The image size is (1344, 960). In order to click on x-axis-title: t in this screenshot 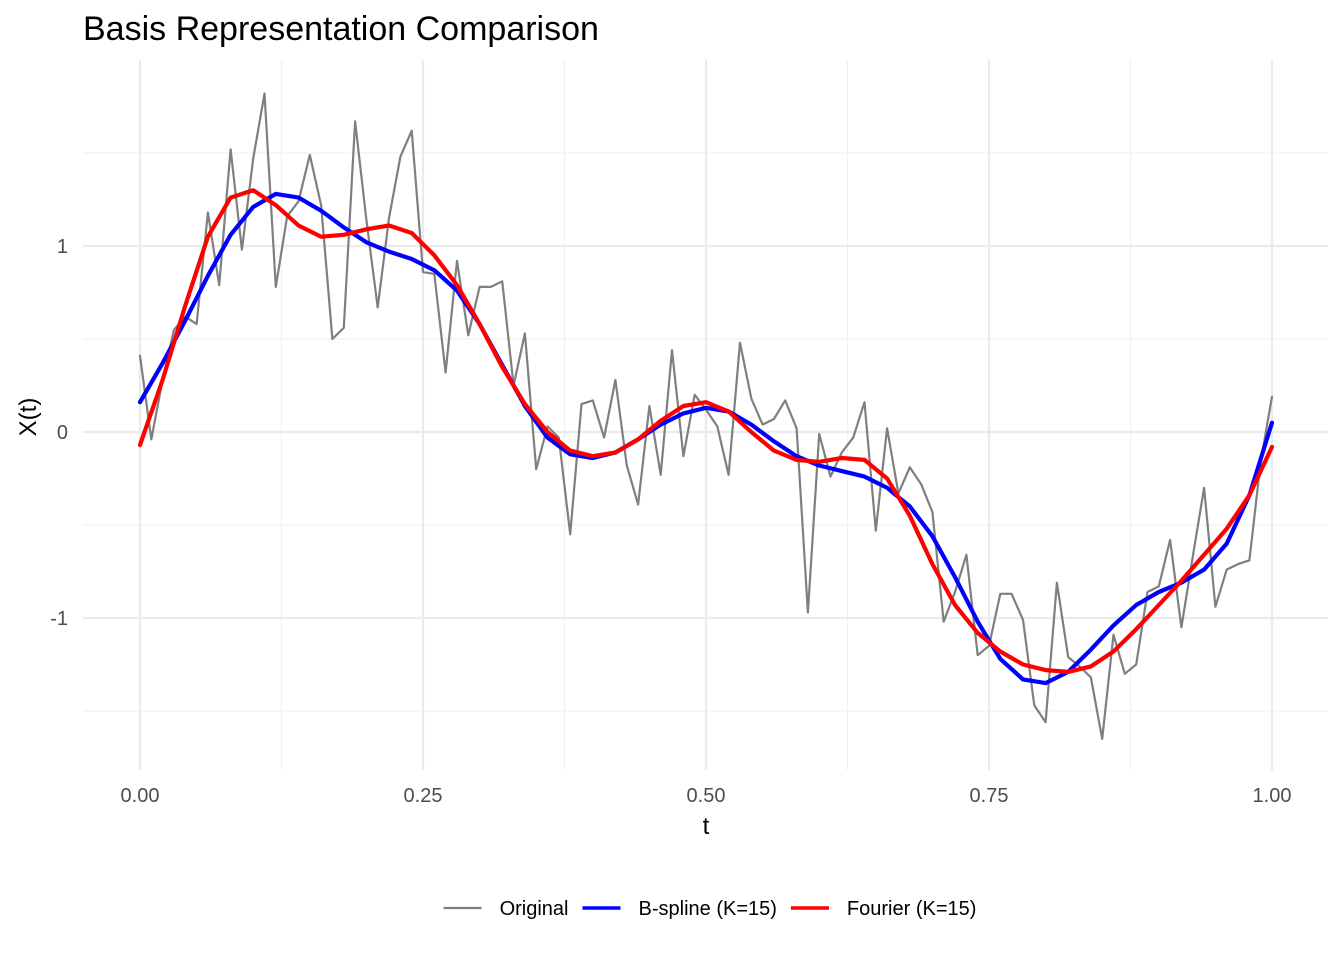, I will do `click(706, 826)`.